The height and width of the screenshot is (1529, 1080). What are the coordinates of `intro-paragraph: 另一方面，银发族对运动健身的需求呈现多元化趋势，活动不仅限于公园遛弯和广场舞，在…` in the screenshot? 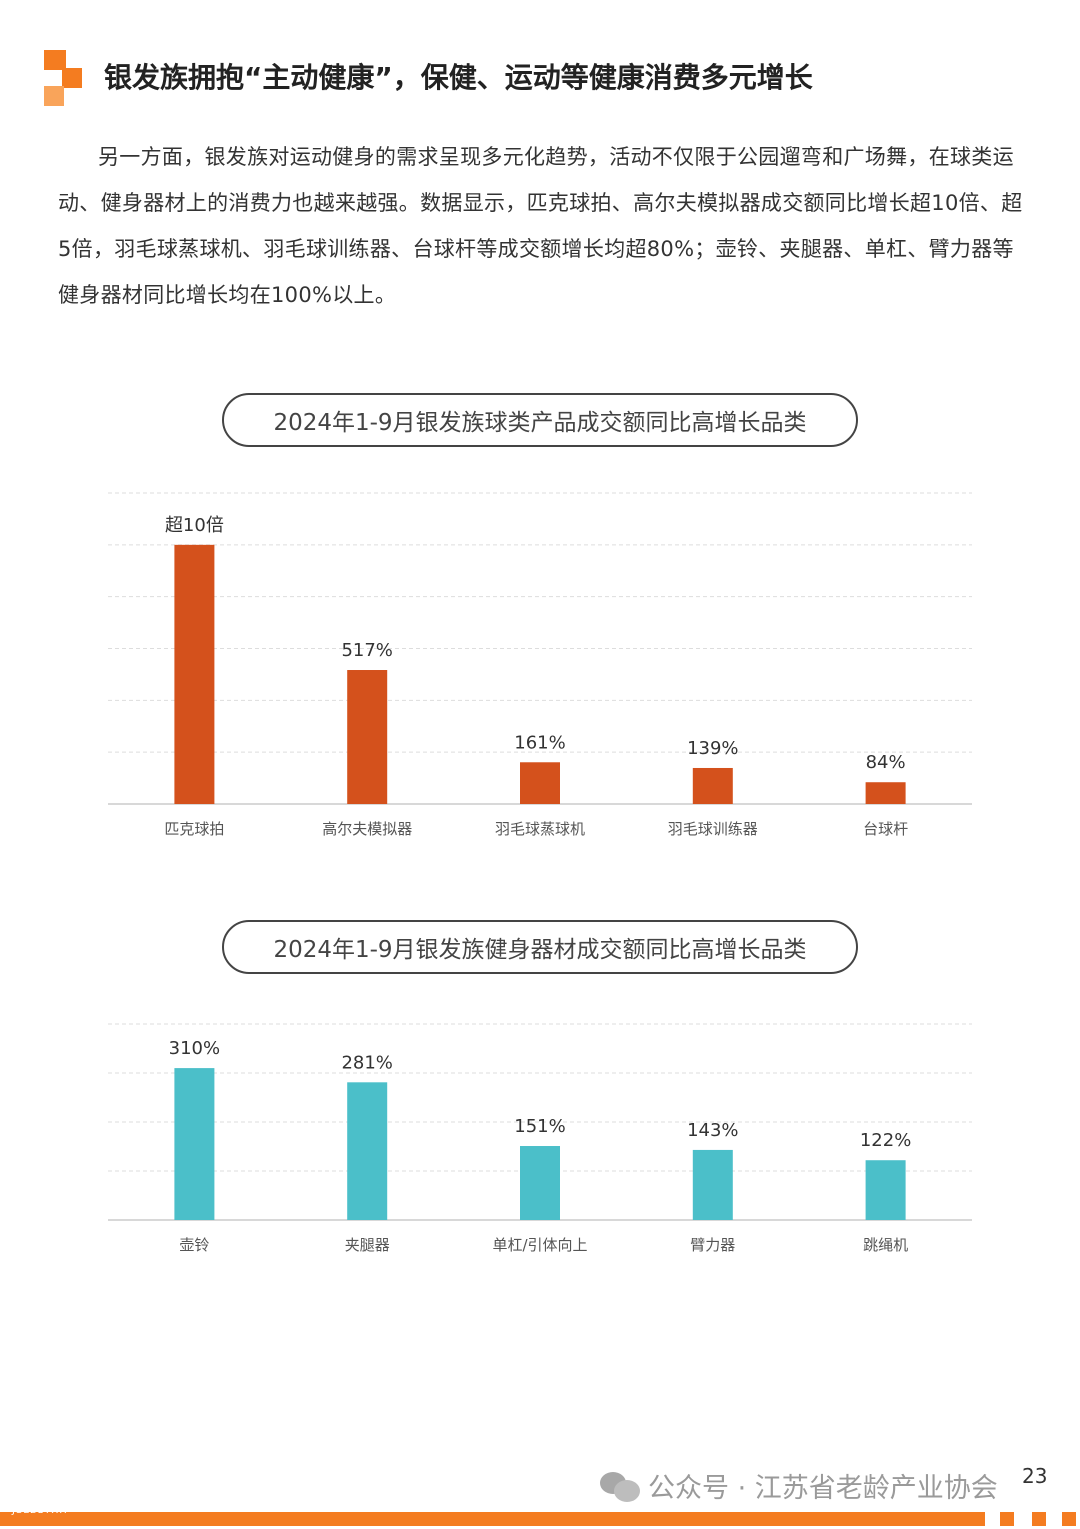 It's located at (540, 226).